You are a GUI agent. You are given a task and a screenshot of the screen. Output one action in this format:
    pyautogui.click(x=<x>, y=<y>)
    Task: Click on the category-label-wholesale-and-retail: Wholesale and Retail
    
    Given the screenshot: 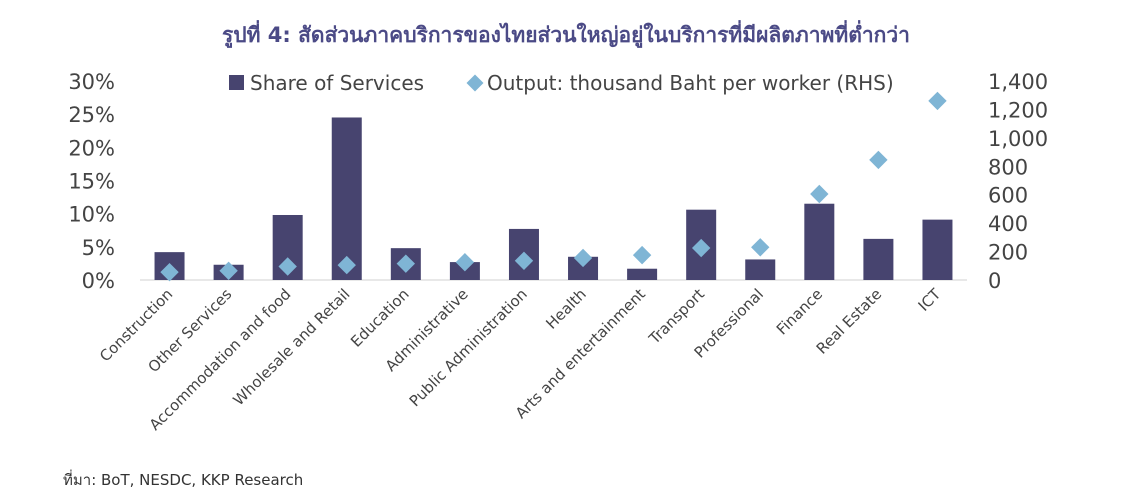 What is the action you would take?
    pyautogui.click(x=292, y=347)
    